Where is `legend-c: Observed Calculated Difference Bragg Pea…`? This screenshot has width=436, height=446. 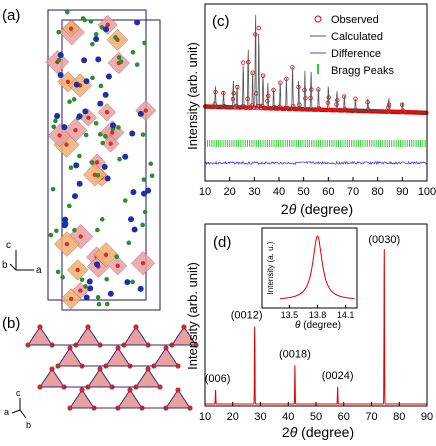
legend-c: Observed Calculated Difference Bragg Pea… is located at coordinates (352, 45).